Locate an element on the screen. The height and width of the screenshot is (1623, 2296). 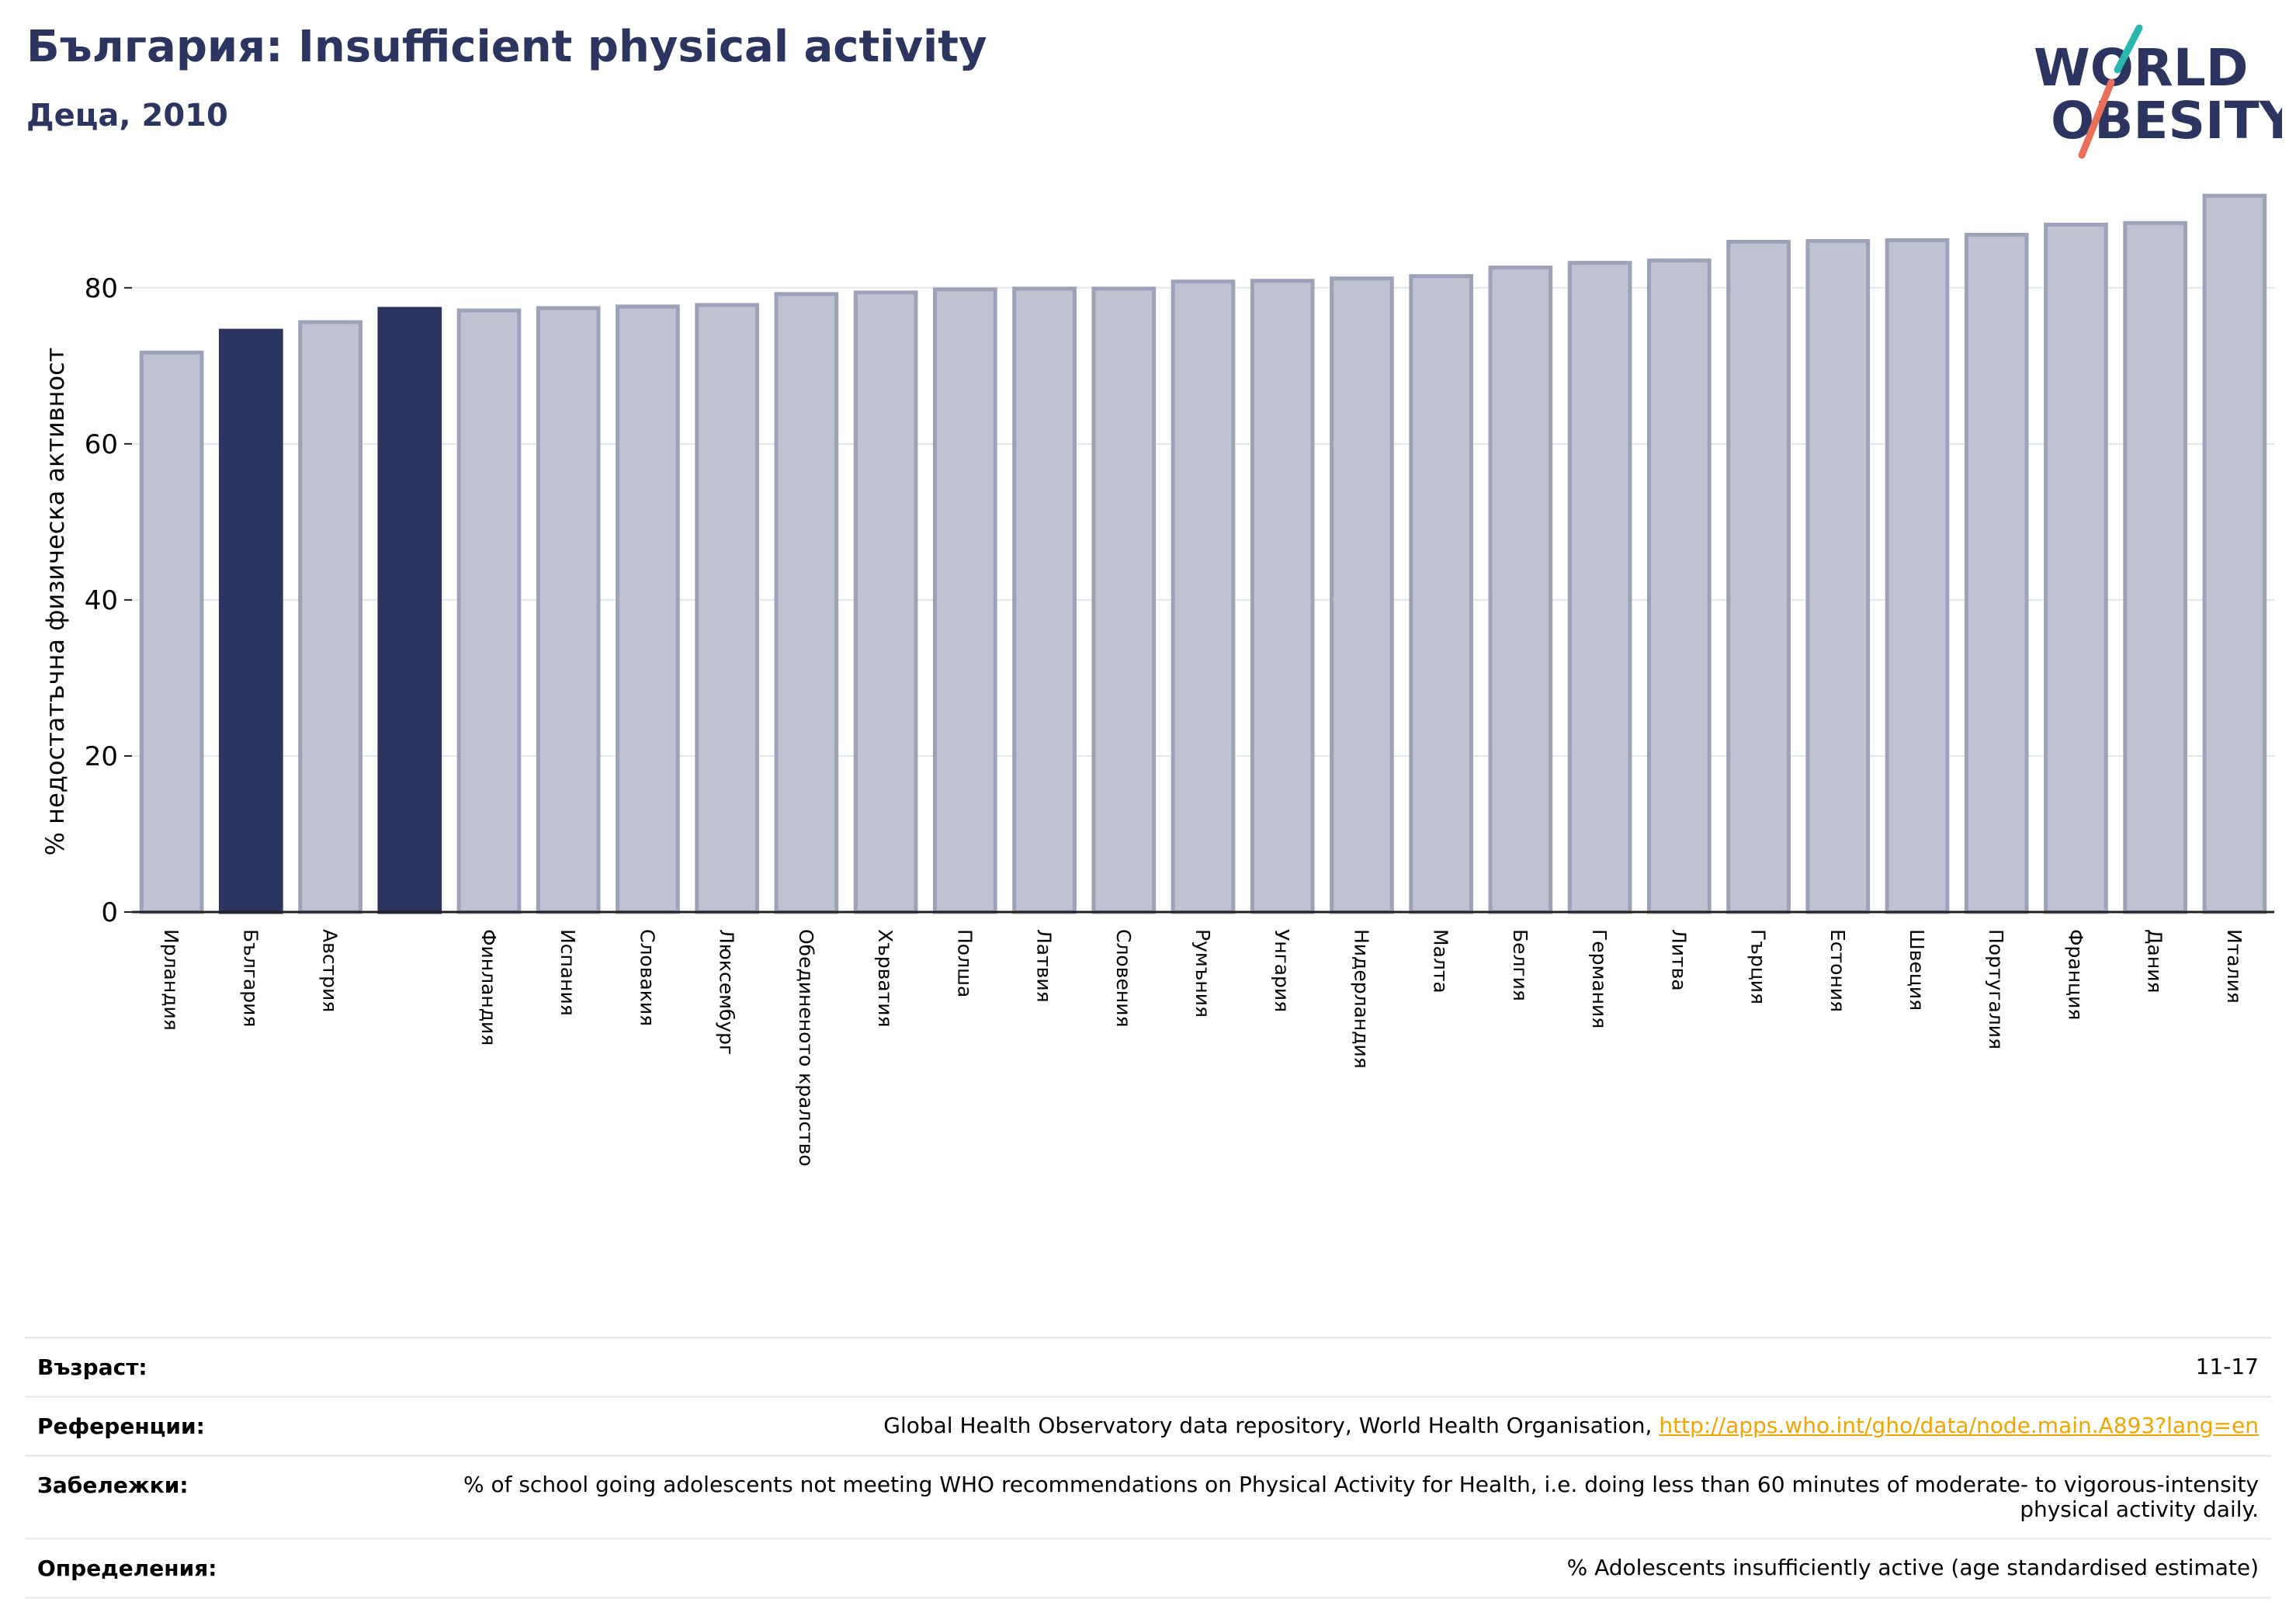
y-tick-label: 0 is located at coordinates (109, 912).